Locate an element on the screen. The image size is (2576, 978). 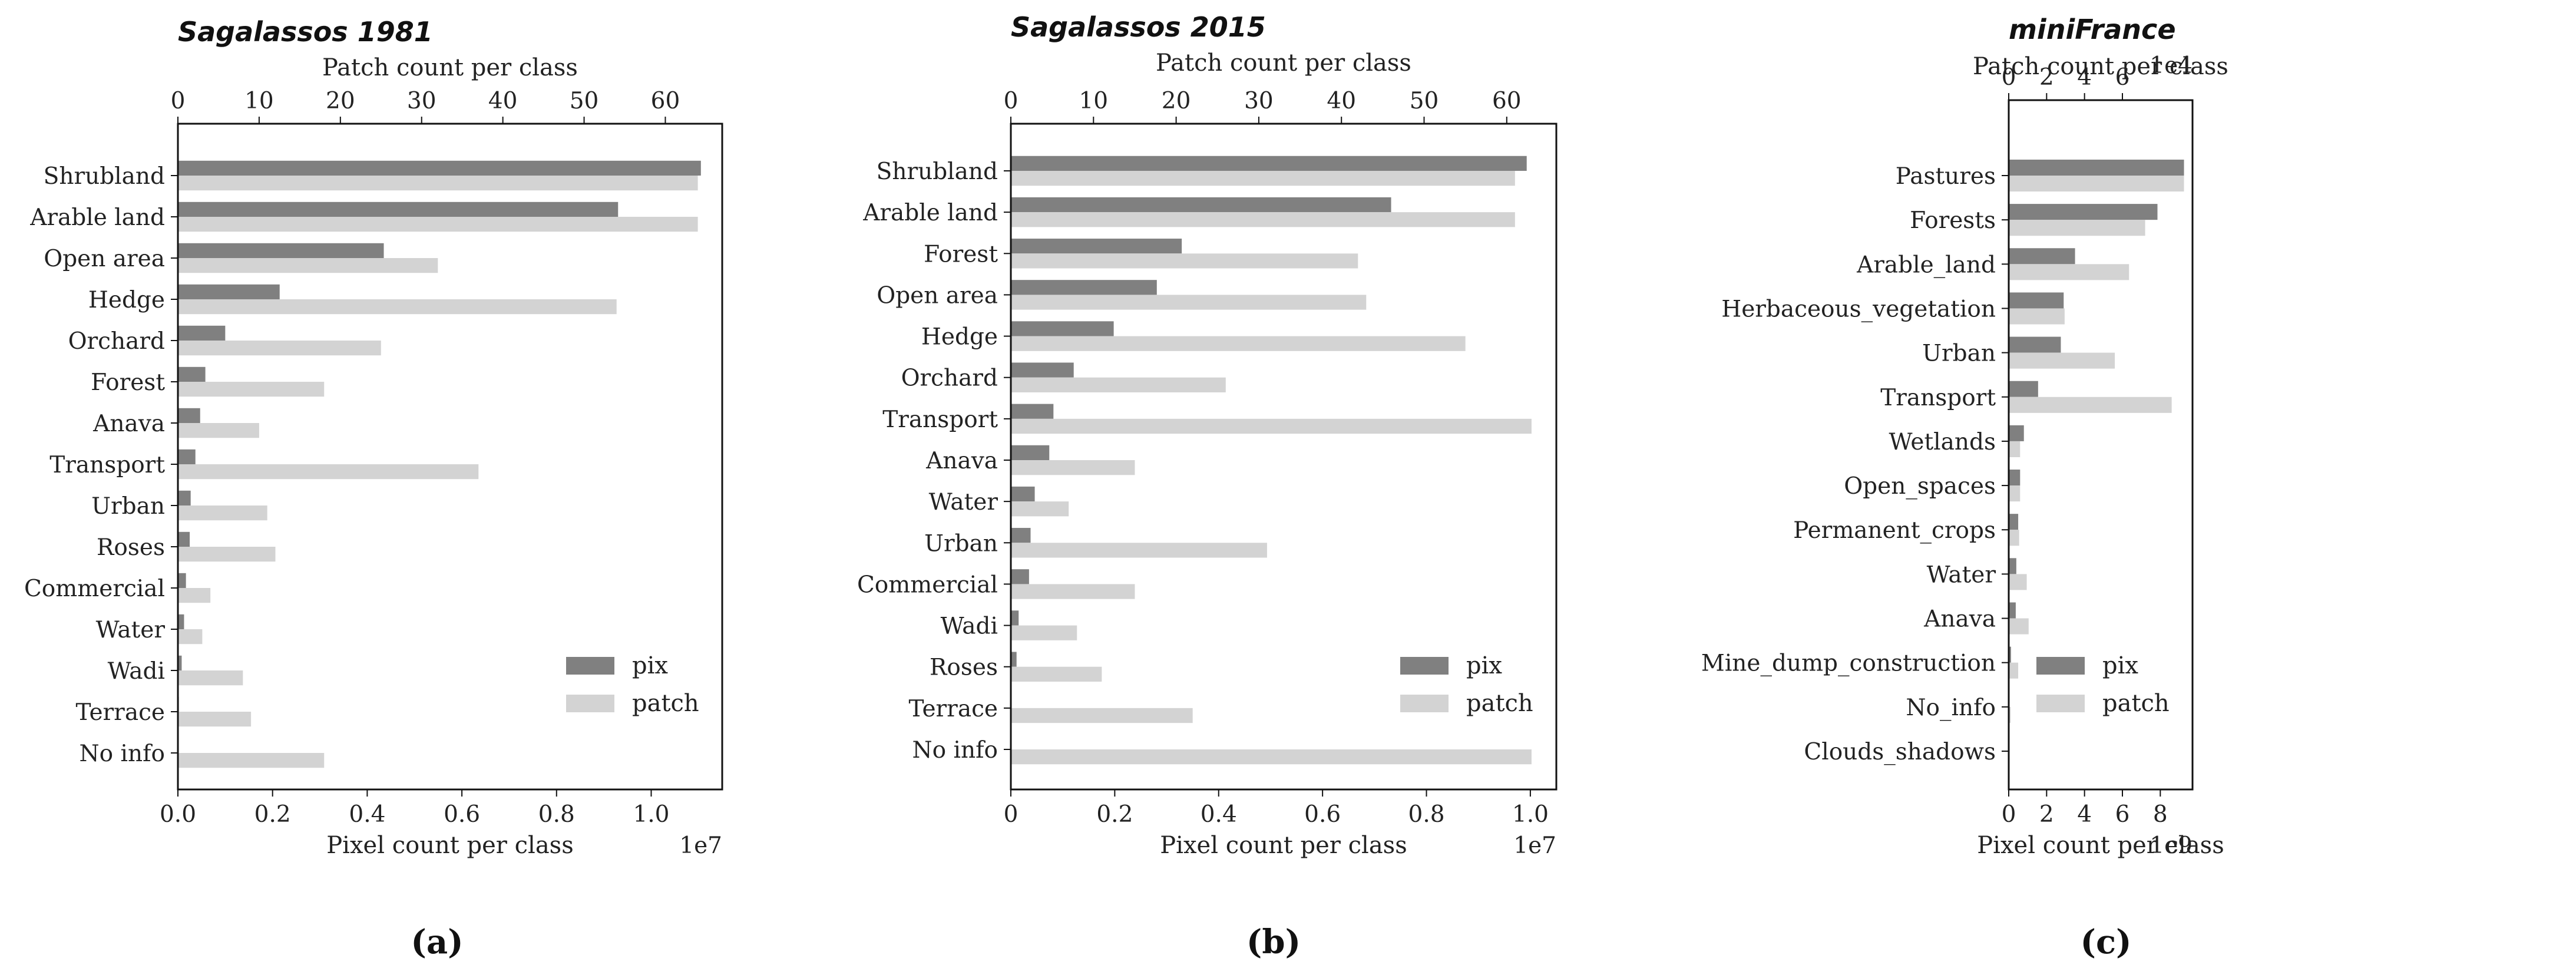
bar-pix-forest is located at coordinates (192, 374).